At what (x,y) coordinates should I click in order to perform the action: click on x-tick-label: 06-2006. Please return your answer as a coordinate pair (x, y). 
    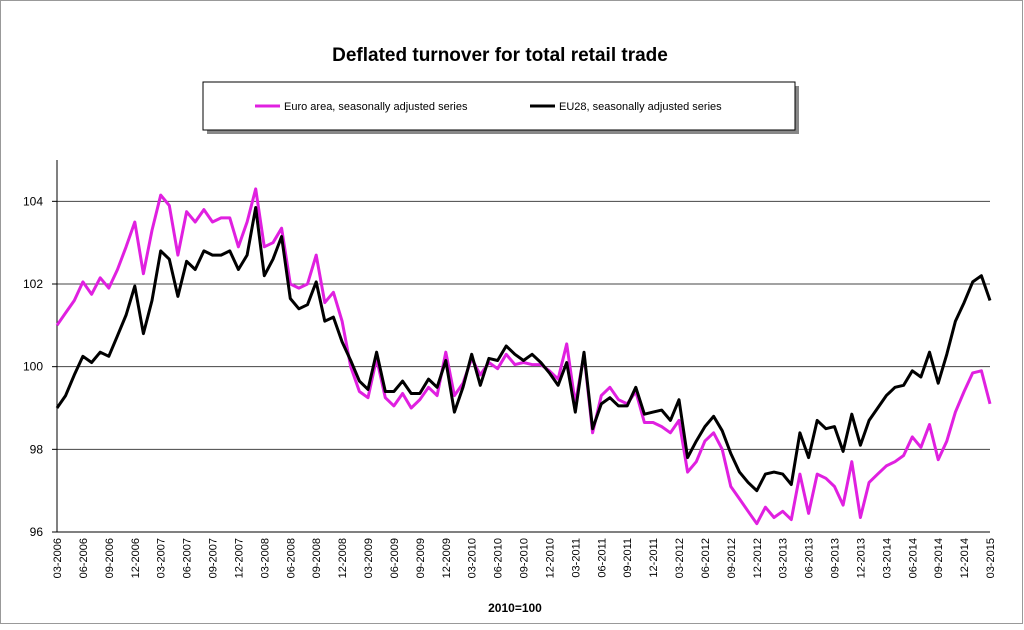
    Looking at the image, I should click on (84, 558).